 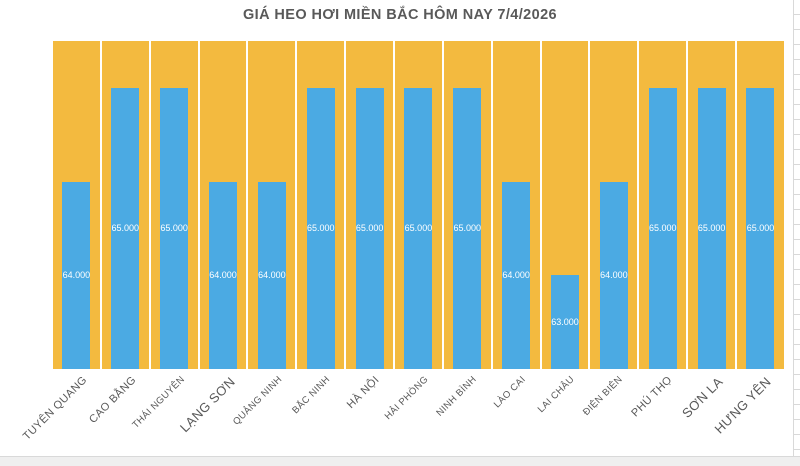 I want to click on chart-column: 63.000, so click(x=565, y=205).